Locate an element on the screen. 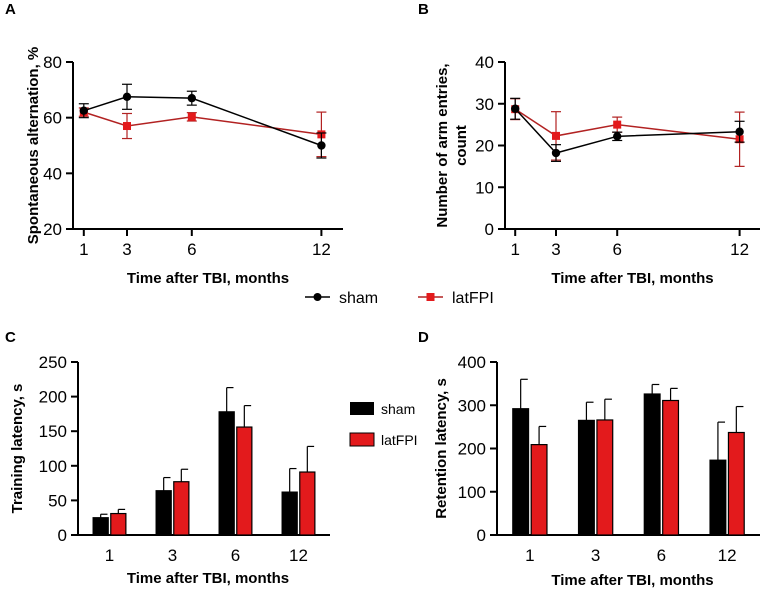 Image resolution: width=765 pixels, height=593 pixels. y-tick-label: 80 is located at coordinates (52, 62).